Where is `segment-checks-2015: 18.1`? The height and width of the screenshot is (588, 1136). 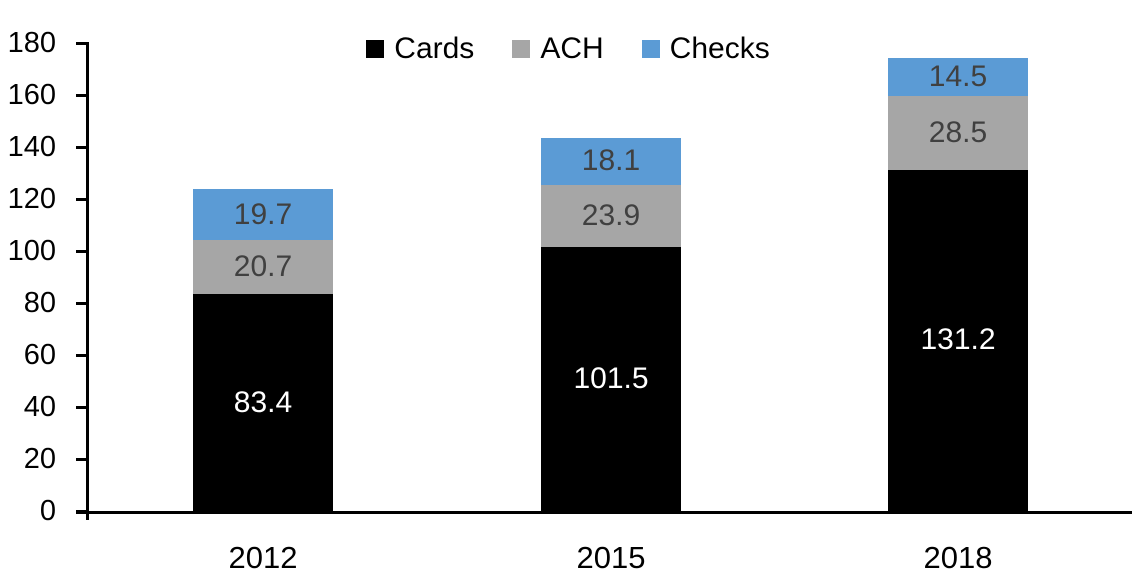
segment-checks-2015: 18.1 is located at coordinates (611, 161).